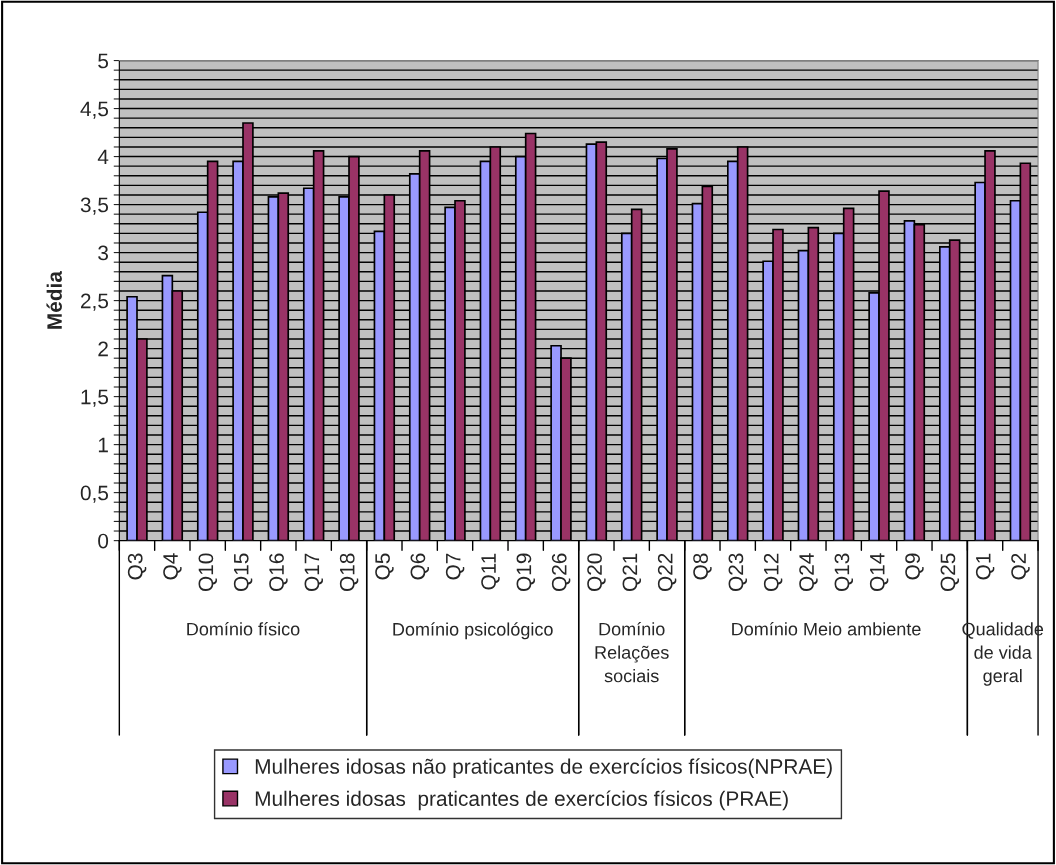 The width and height of the screenshot is (1056, 865). What do you see at coordinates (879, 572) in the screenshot?
I see `x-tick-label: Q14` at bounding box center [879, 572].